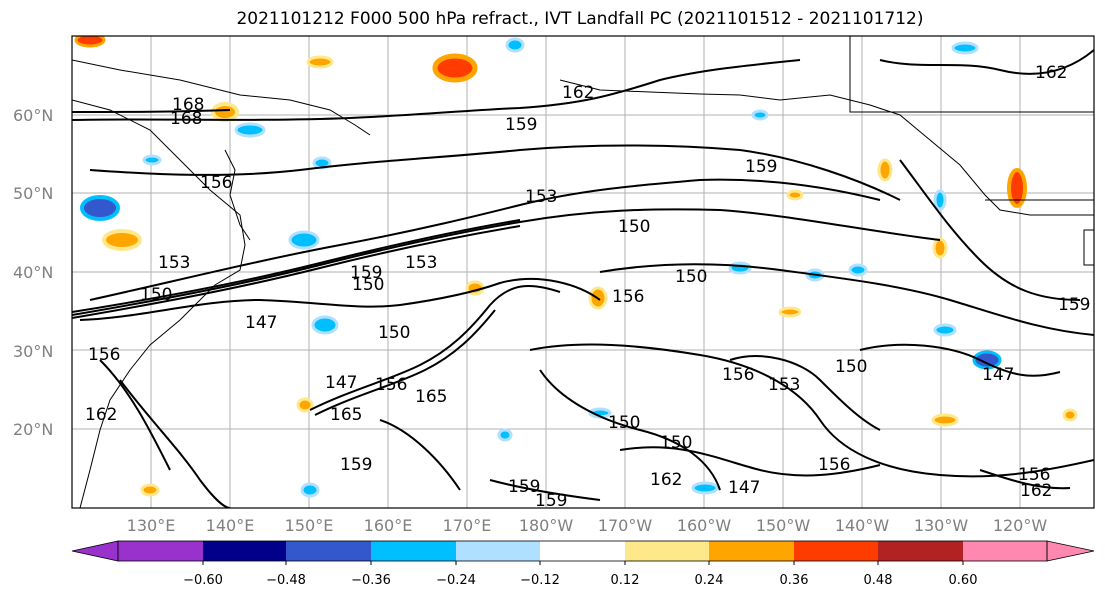  I want to click on colorbar-tick-label: 0.36, so click(794, 580).